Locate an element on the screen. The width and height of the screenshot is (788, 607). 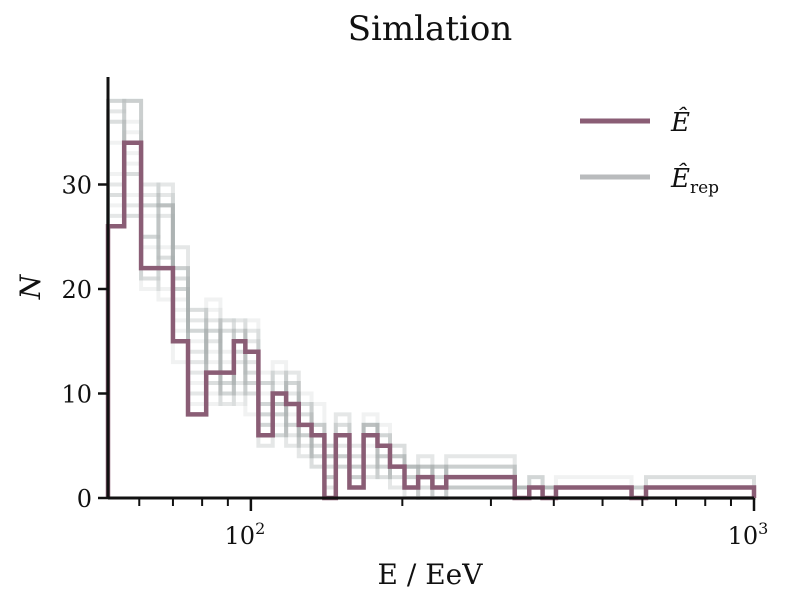
x-ticks: 10² 10³ is located at coordinates (453, 524).